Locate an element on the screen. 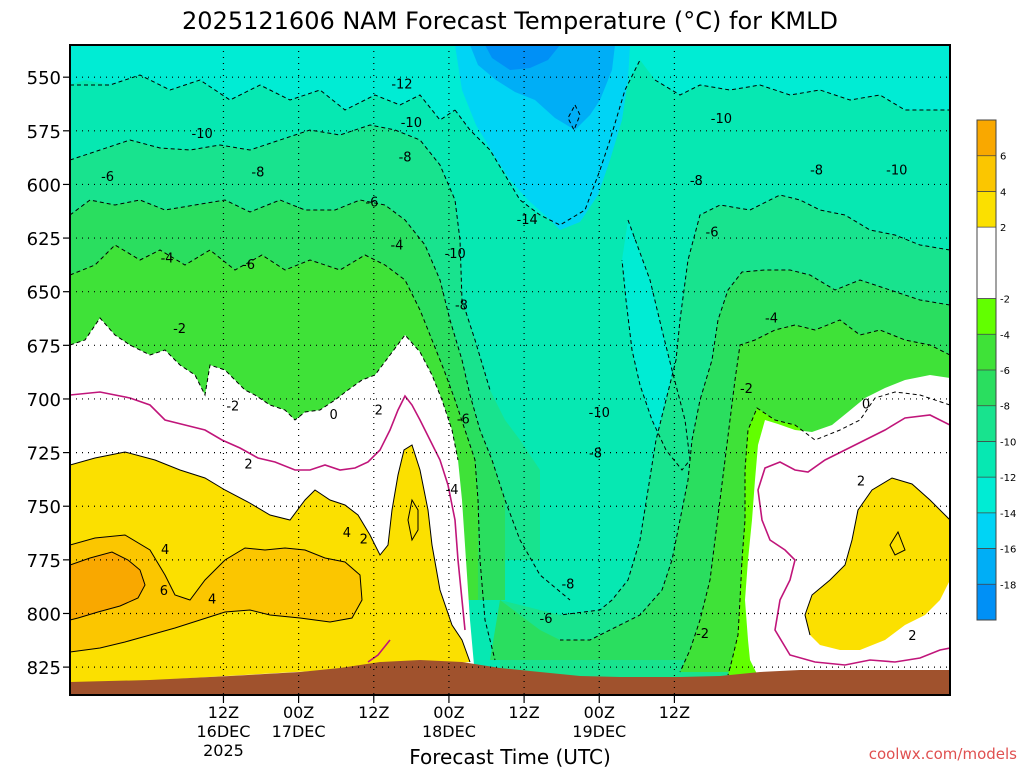 The image size is (1024, 768). field-2-to-4-right is located at coordinates (877, 564).